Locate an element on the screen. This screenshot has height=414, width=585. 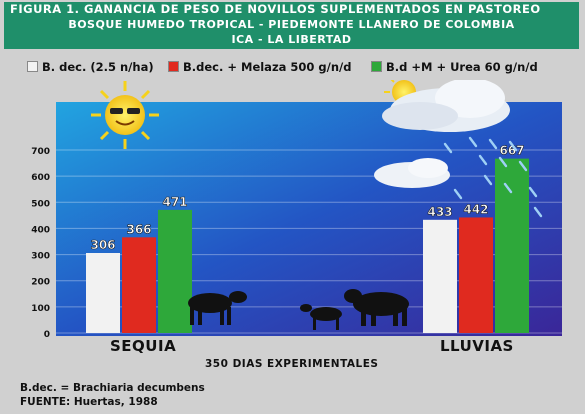
data-label: 667 is located at coordinates (511, 151).